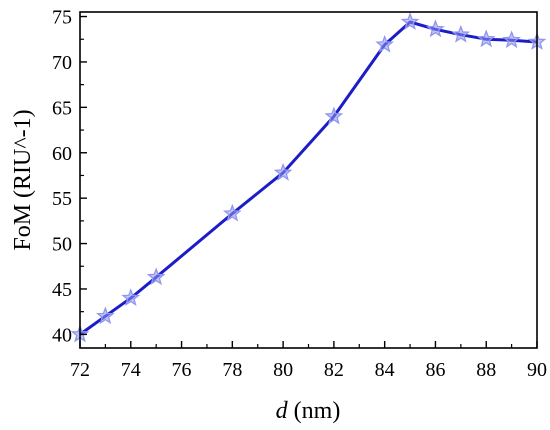  What do you see at coordinates (334, 370) in the screenshot?
I see `x-tick-label: 82` at bounding box center [334, 370].